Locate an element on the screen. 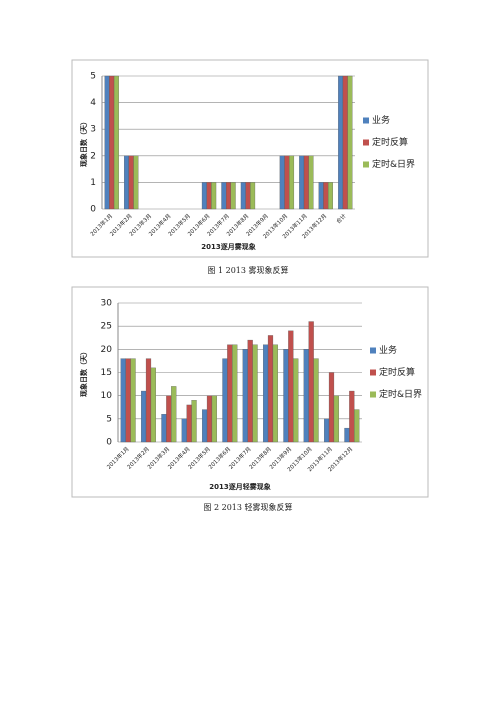 The image size is (496, 702). y-tick-label: 20 is located at coordinates (107, 350).